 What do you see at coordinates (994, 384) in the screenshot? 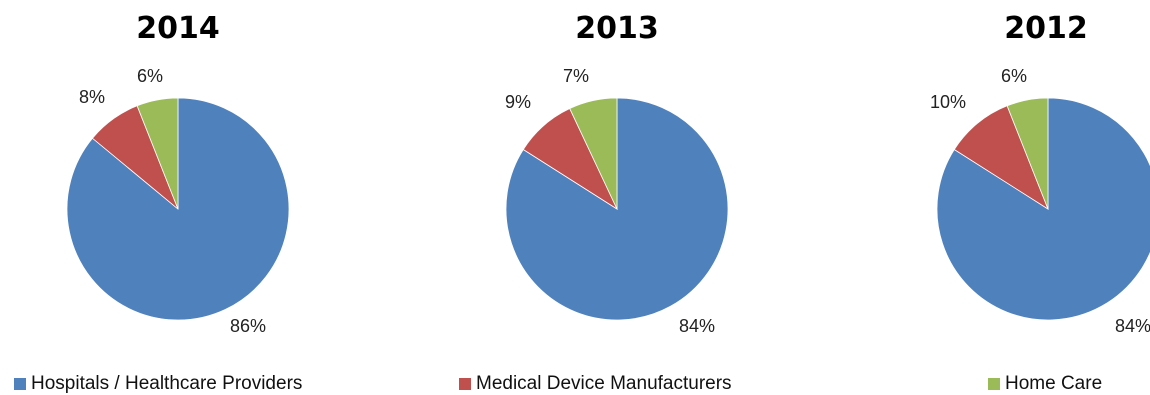
I see `legend-swatch-home-care` at bounding box center [994, 384].